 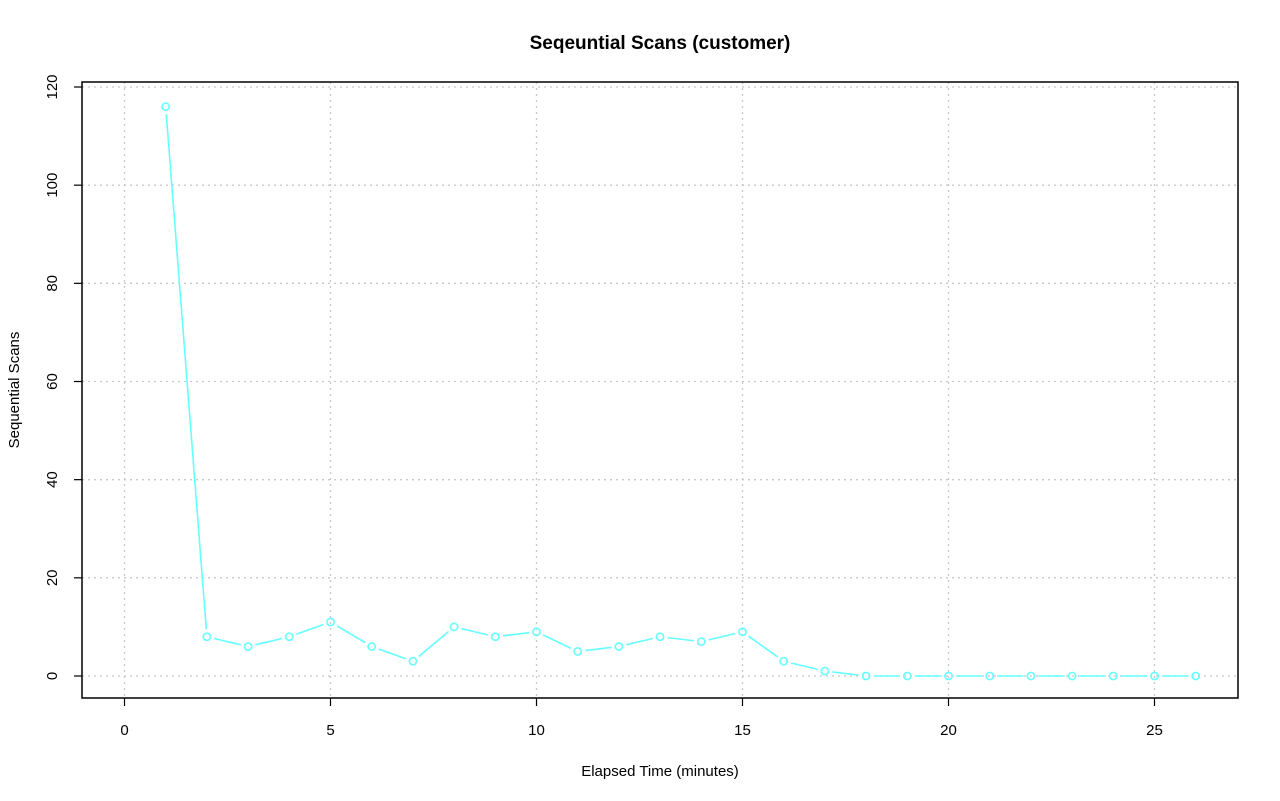 I want to click on y-axis: 0 20 40 60 80 100 120, so click(x=63, y=377).